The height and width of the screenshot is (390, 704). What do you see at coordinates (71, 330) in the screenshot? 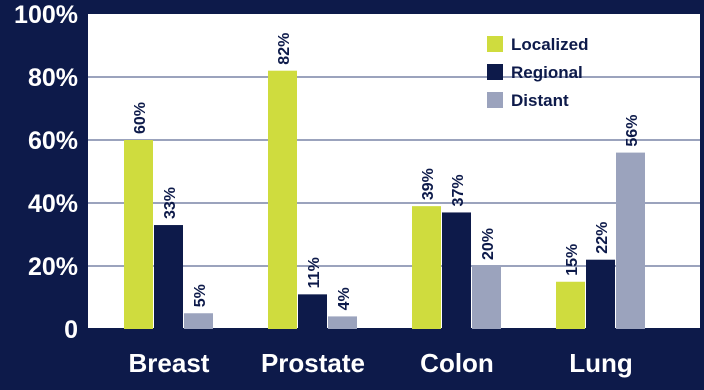
I see `y-tick-label: 0` at bounding box center [71, 330].